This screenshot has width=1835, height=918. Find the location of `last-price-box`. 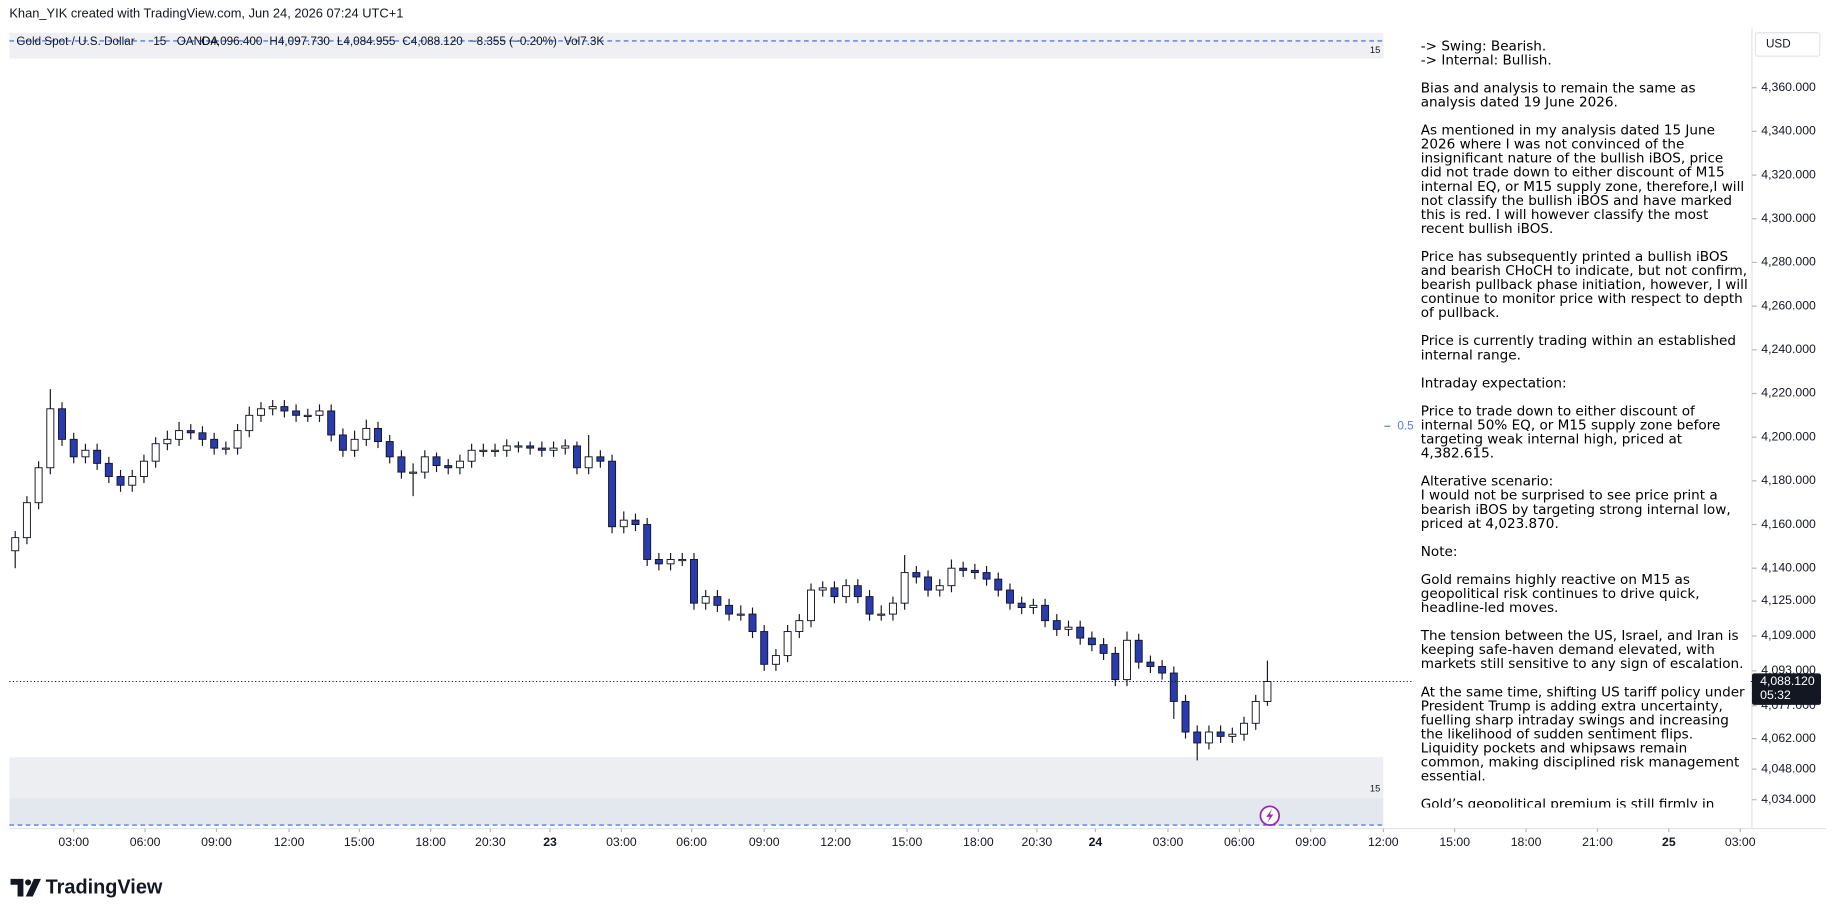

last-price-box is located at coordinates (1786, 689).